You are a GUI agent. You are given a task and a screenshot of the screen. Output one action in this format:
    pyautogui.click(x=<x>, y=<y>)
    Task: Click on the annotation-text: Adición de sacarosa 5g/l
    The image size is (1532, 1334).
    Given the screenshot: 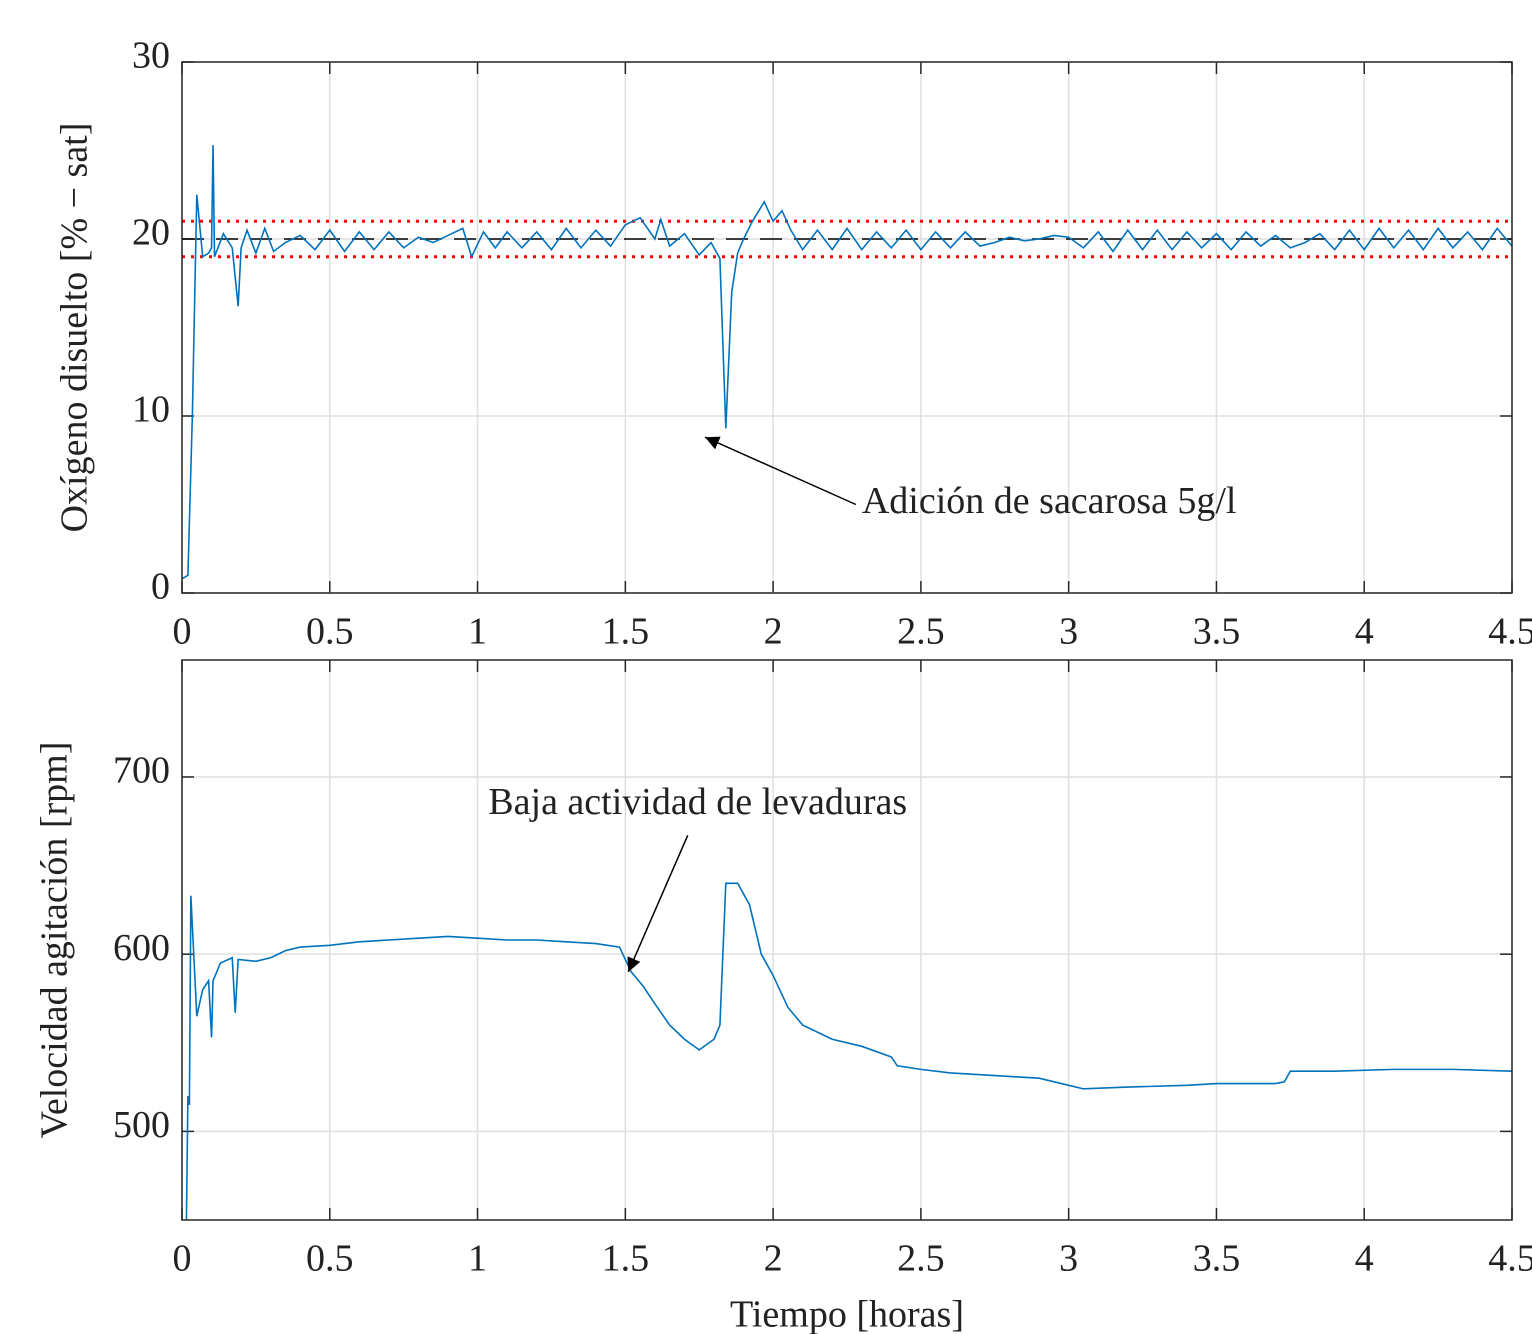 What is the action you would take?
    pyautogui.click(x=1049, y=501)
    